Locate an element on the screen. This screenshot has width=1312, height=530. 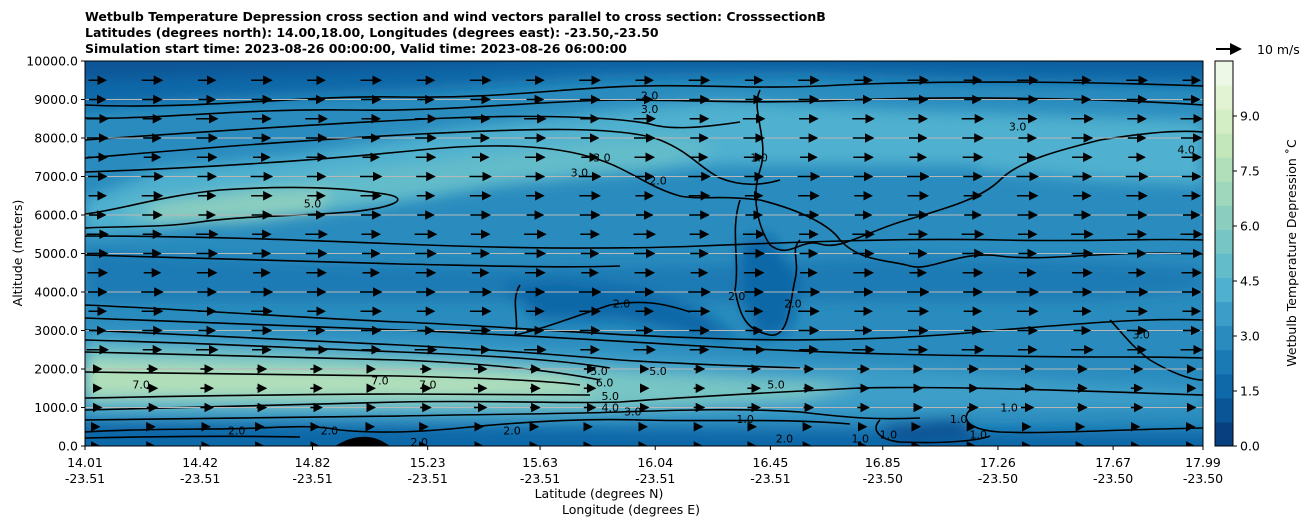
x-tick-label-lat: 14.42 is located at coordinates (200, 462).